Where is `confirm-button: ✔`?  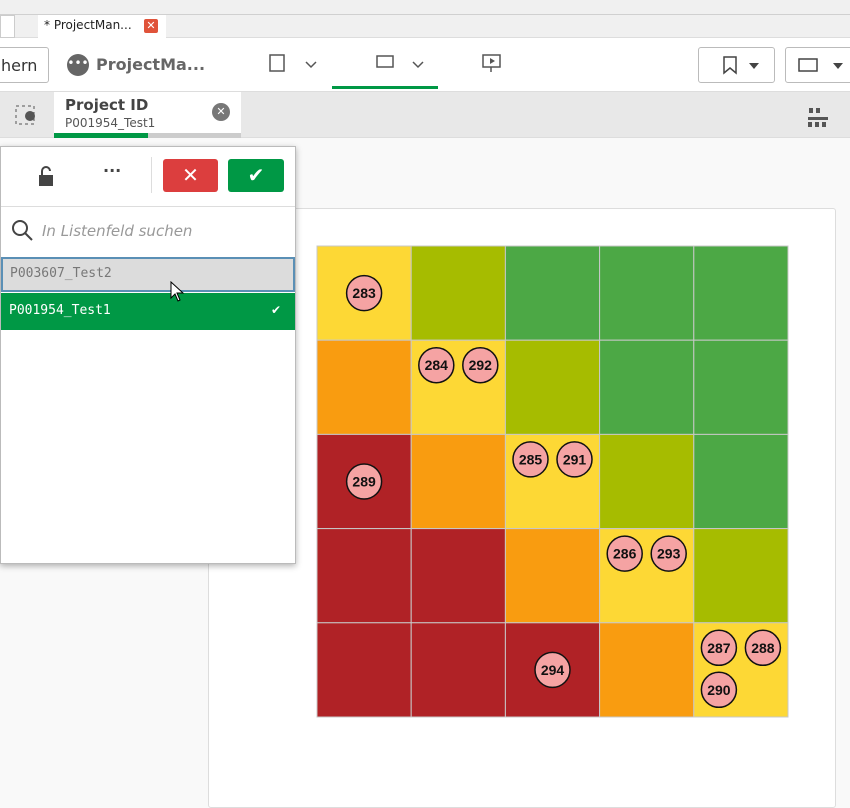 confirm-button: ✔ is located at coordinates (256, 175).